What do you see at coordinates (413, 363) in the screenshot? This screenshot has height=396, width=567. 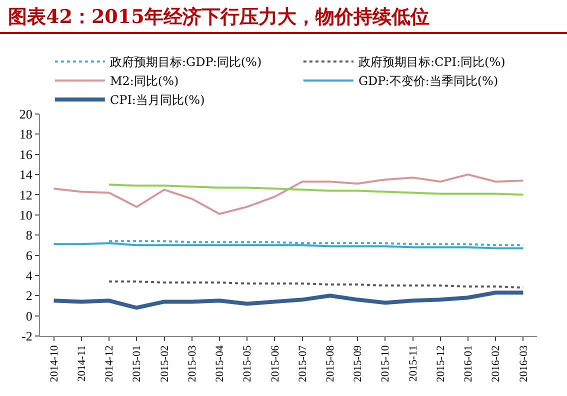 I see `x-tick-label: 2015-11` at bounding box center [413, 363].